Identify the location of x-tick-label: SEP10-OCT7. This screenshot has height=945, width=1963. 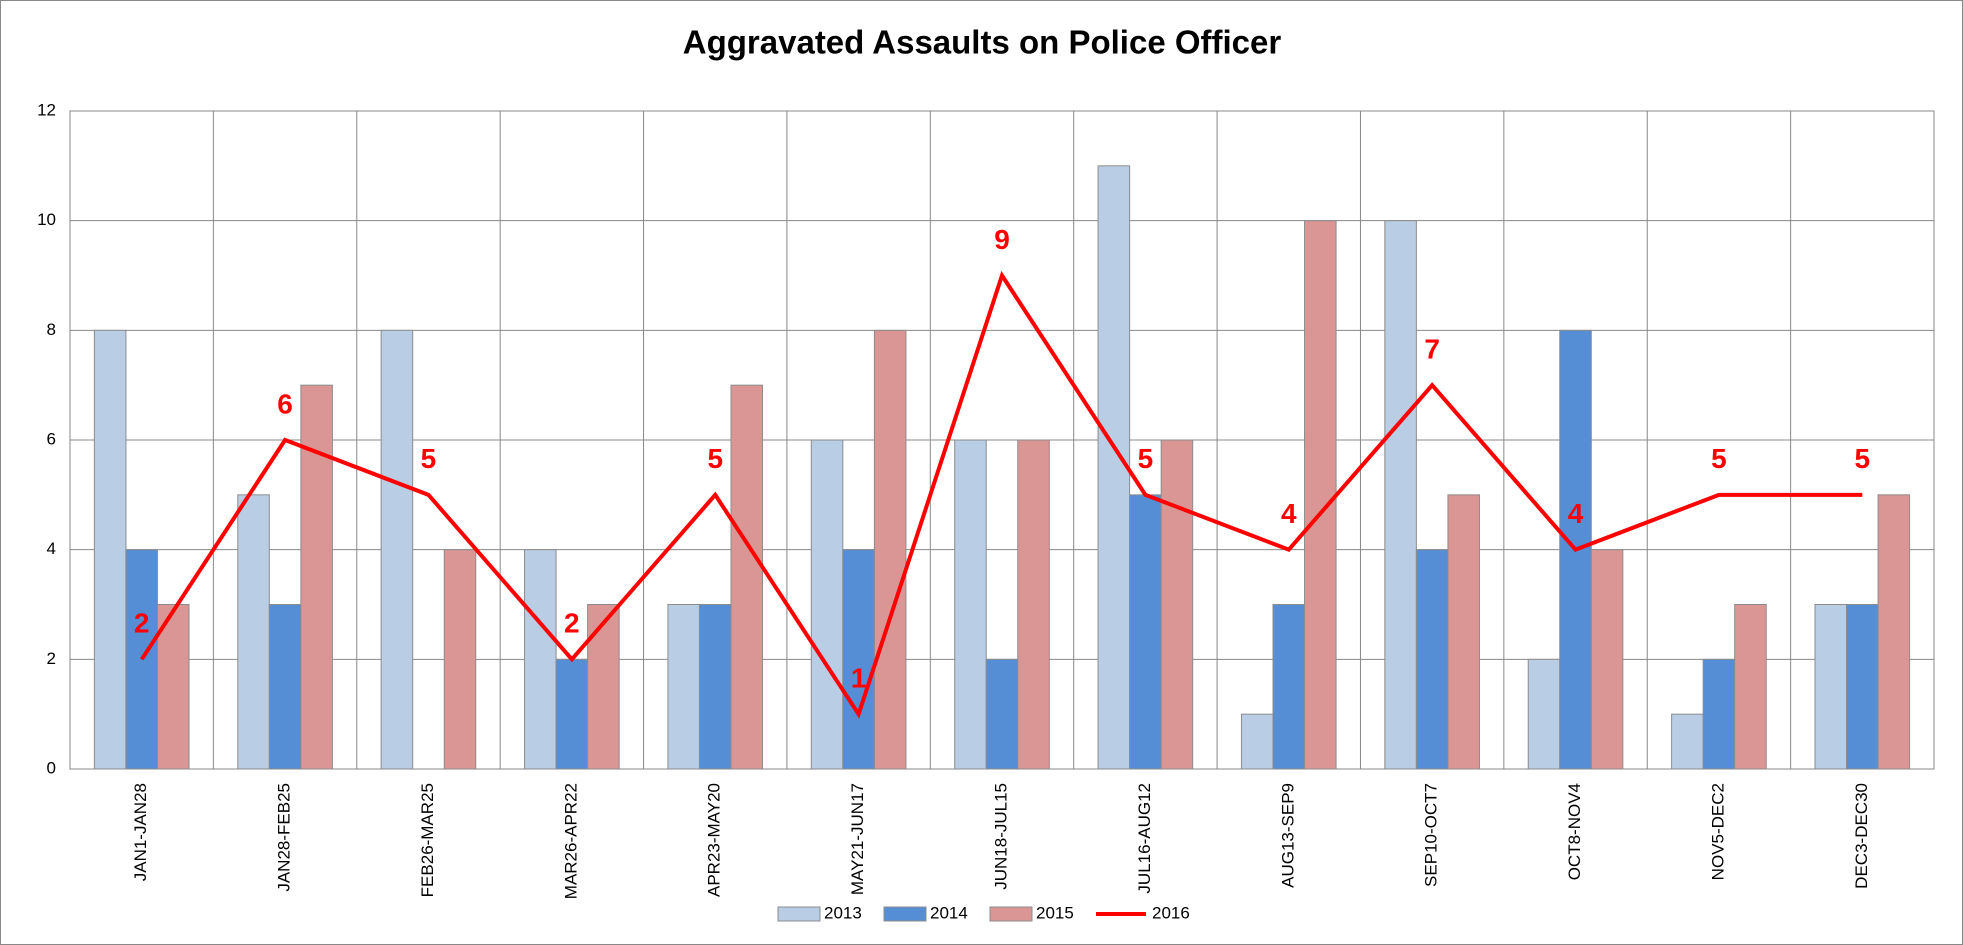
(1431, 835).